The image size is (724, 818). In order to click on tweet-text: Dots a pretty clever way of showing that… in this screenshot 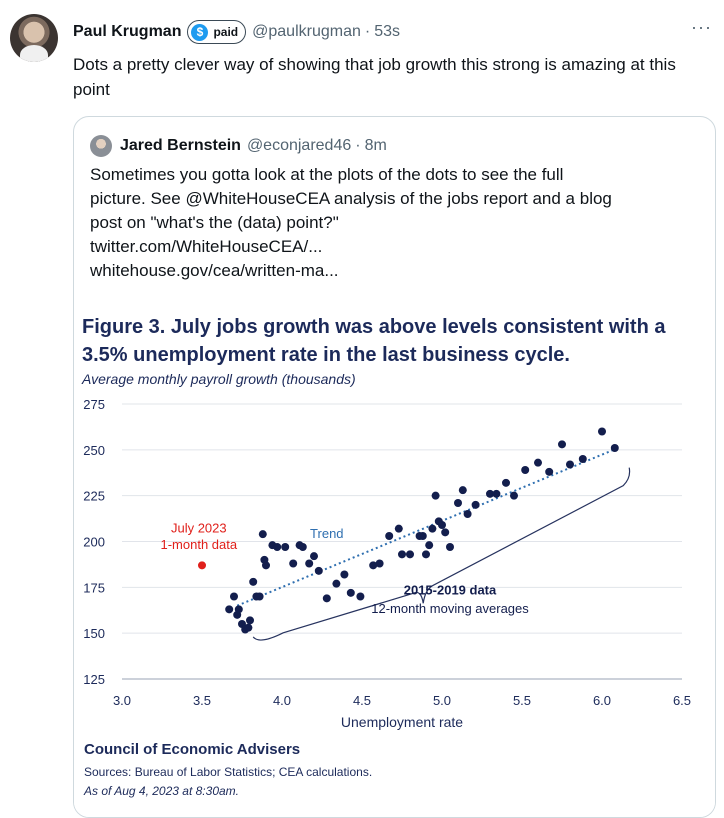, I will do `click(374, 77)`.